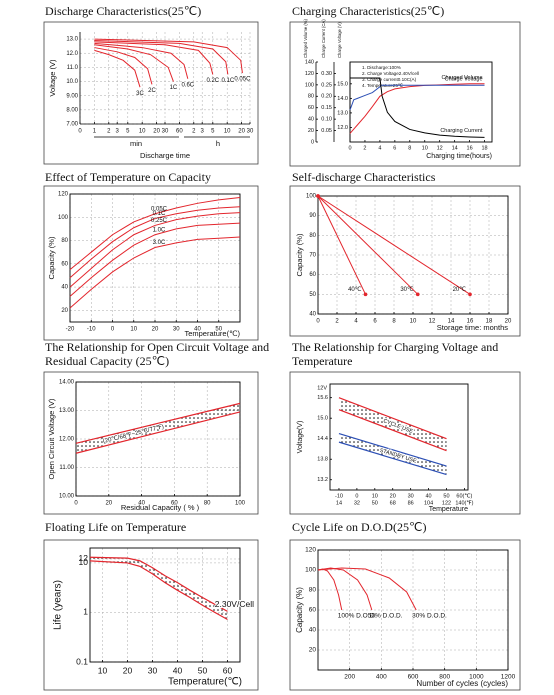  Describe the element at coordinates (242, 80) in the screenshot. I see `series-label: 0.05C` at that location.